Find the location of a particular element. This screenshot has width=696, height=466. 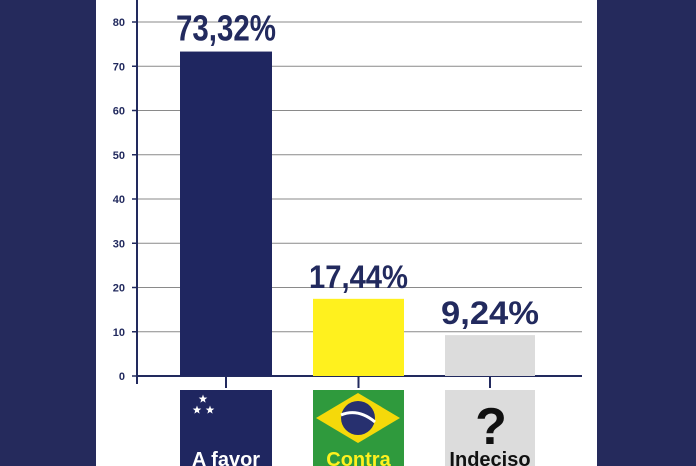

question-mark-icon: ? is located at coordinates (491, 427).